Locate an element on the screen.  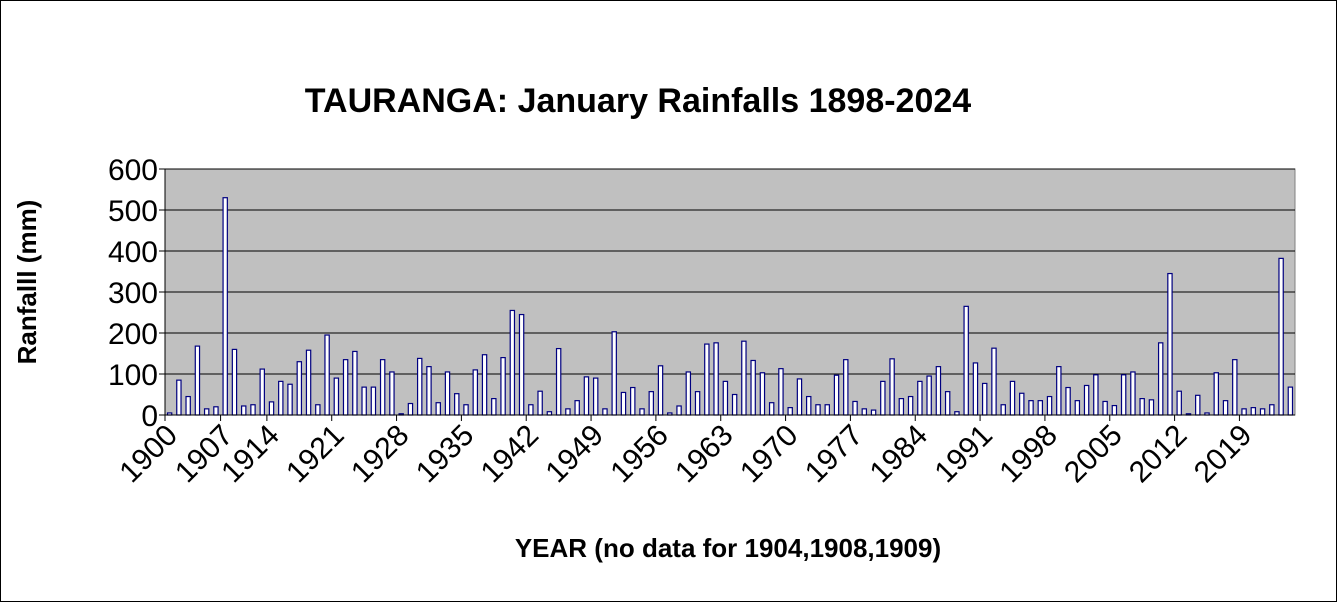
x-tick-label: 1921 is located at coordinates (315, 454).